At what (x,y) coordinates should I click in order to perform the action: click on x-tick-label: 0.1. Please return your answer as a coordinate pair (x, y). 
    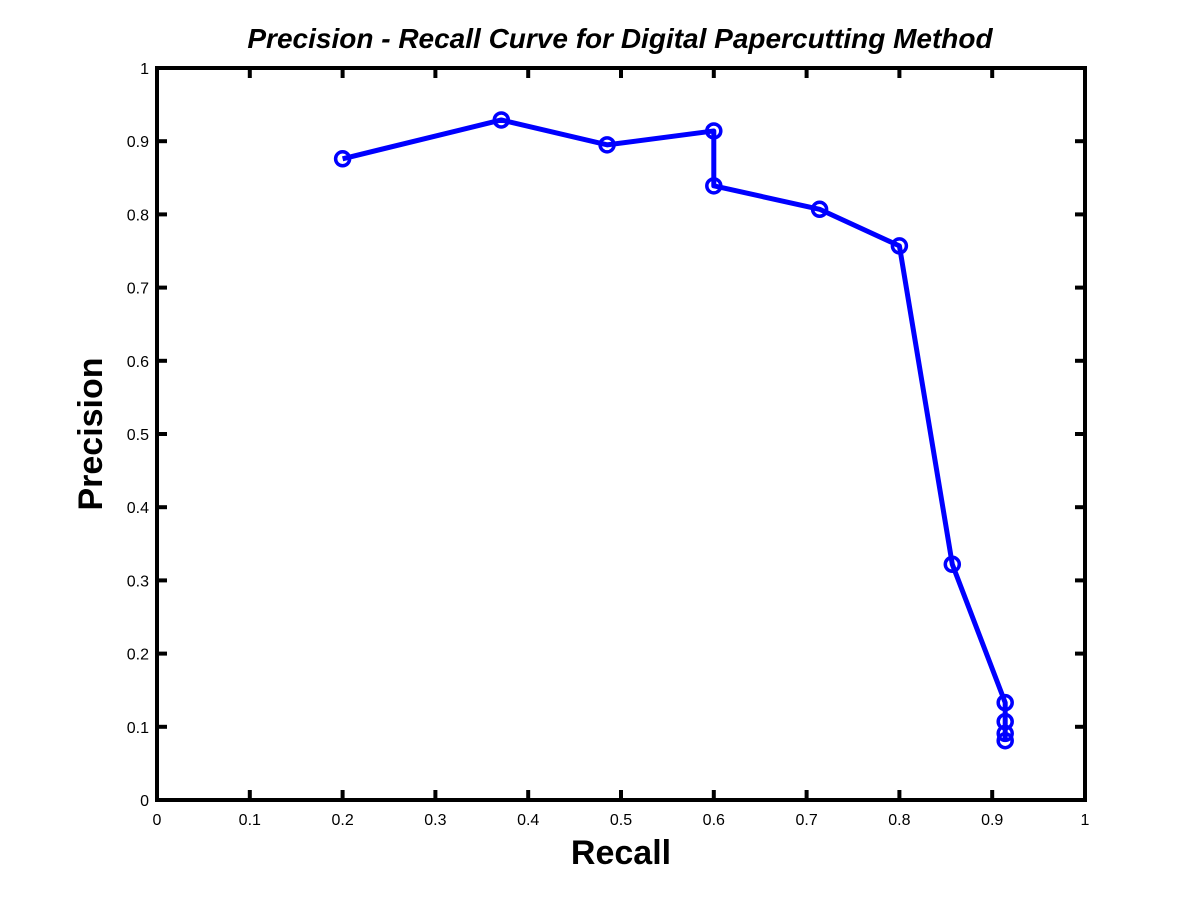
    Looking at the image, I should click on (250, 820).